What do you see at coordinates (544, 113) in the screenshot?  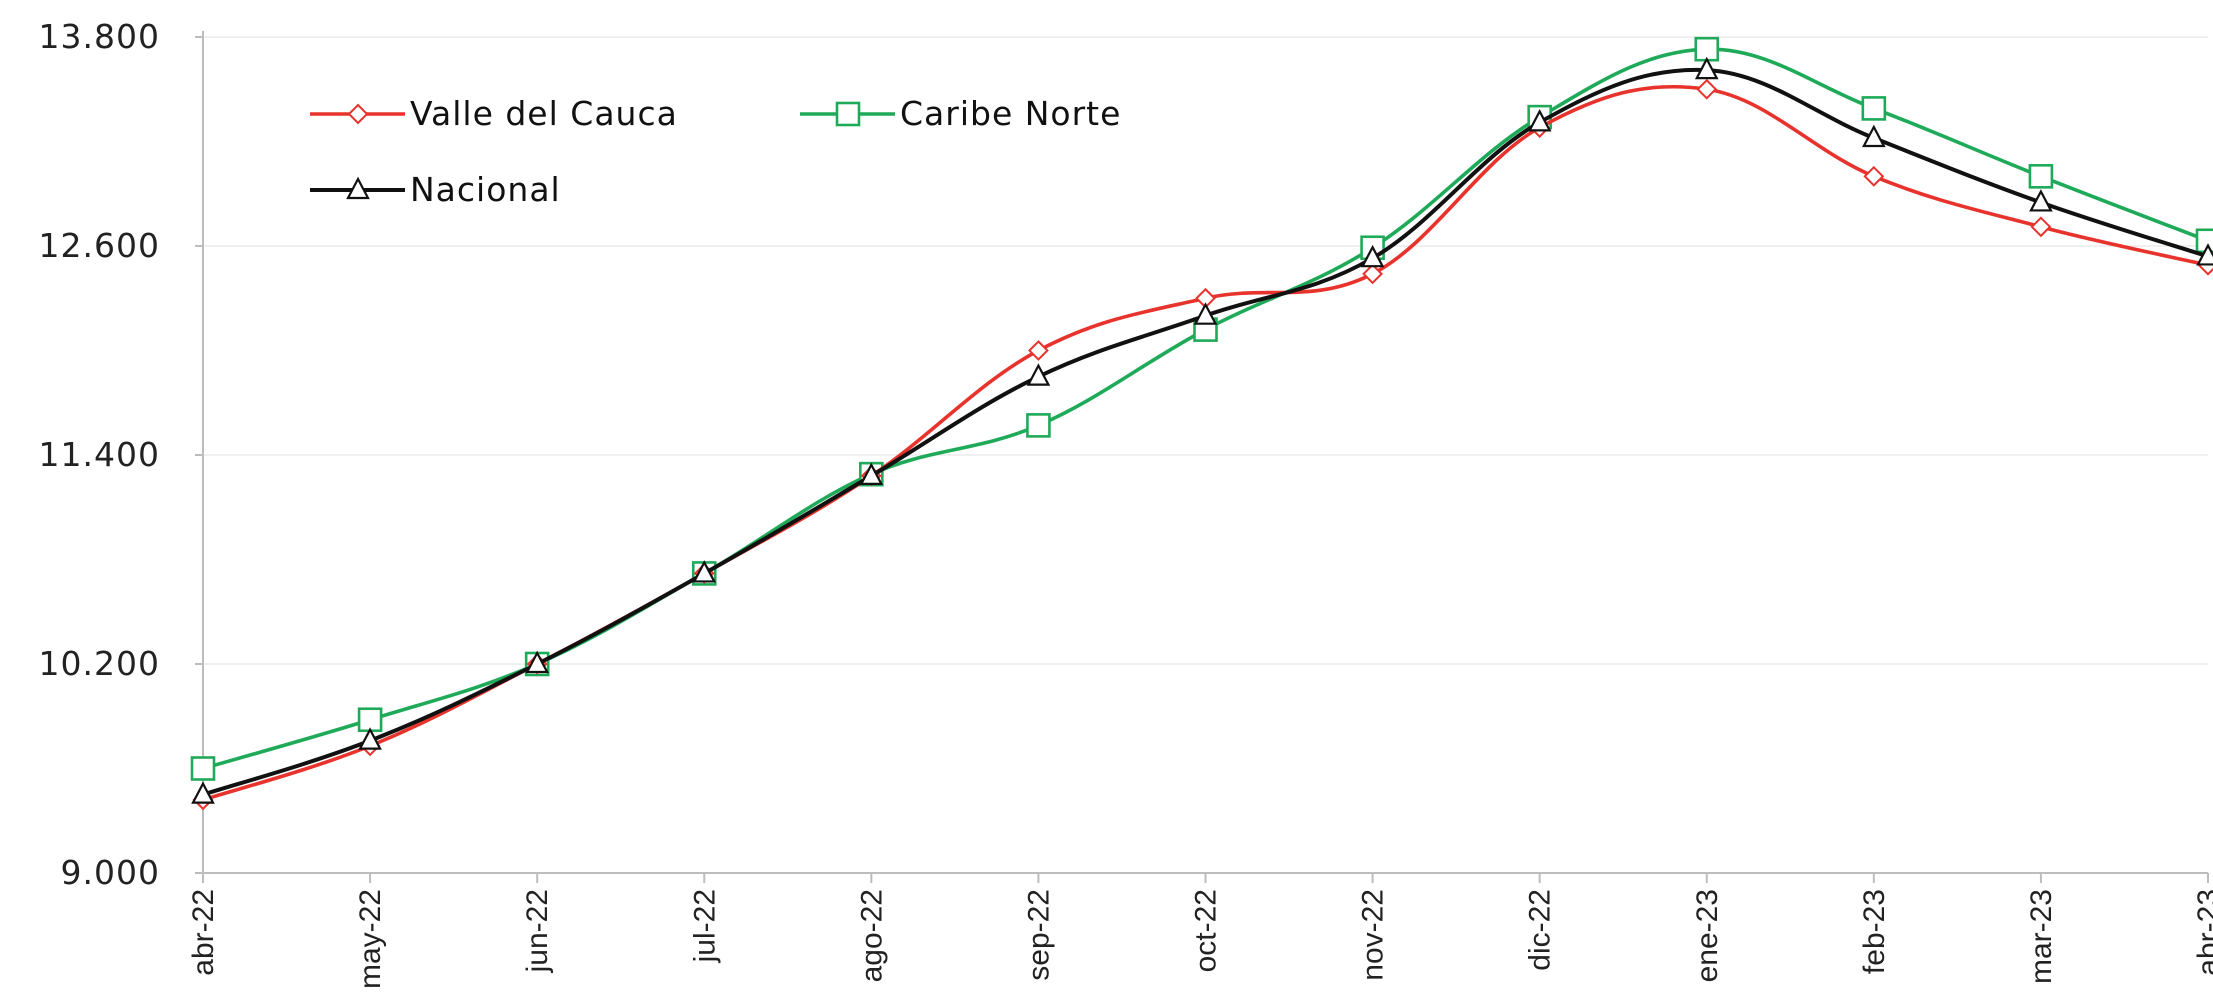 I see `legend-label-valle-del-cauca: Valle del Cauca` at bounding box center [544, 113].